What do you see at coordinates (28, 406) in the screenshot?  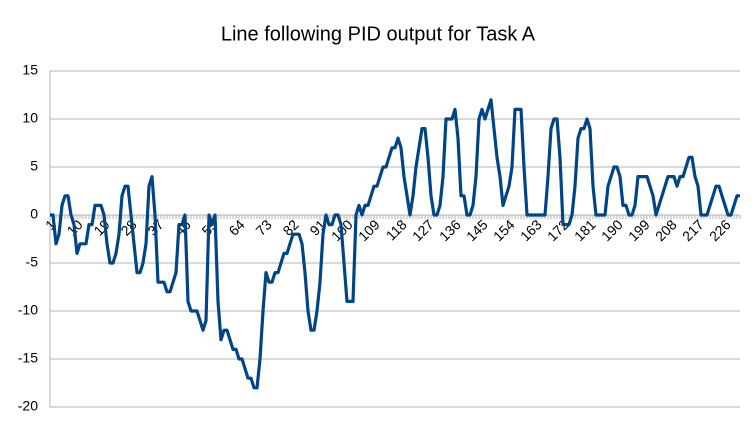 I see `y-tick-label: -20` at bounding box center [28, 406].